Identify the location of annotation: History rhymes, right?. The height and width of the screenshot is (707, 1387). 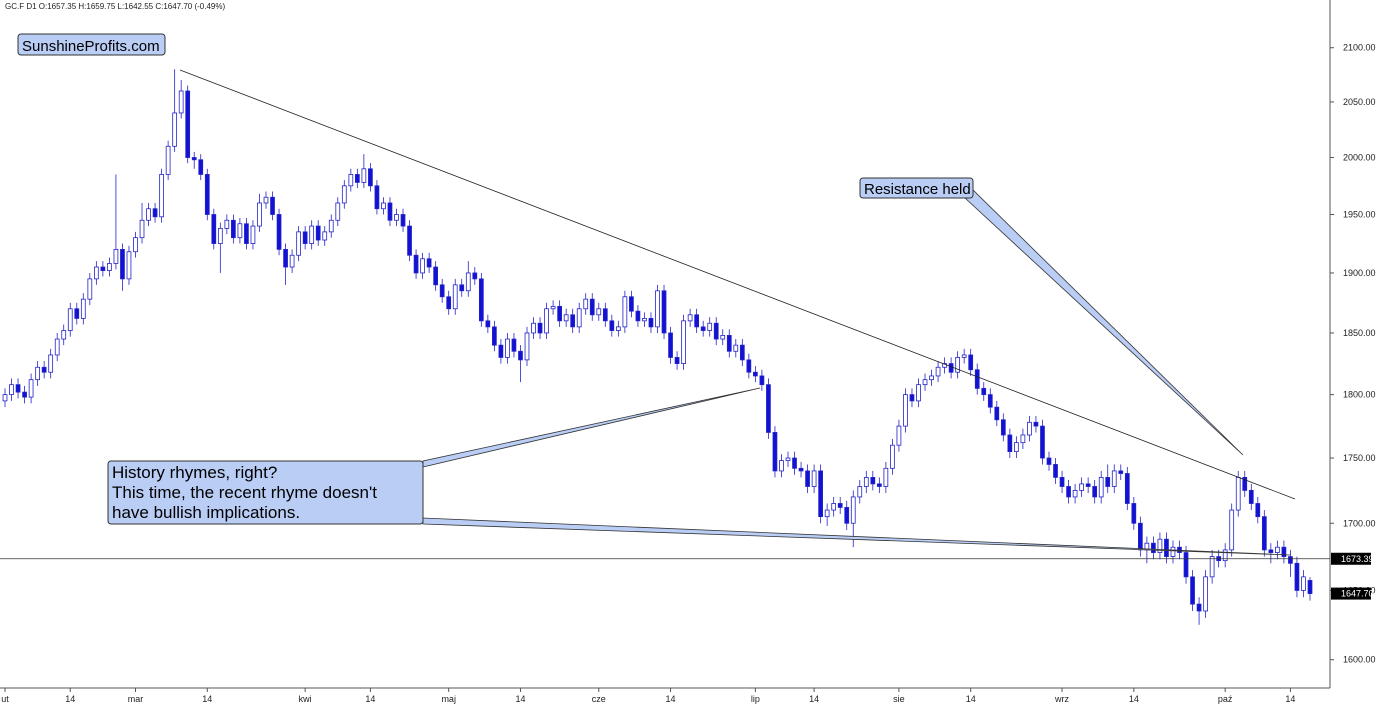
(194, 472).